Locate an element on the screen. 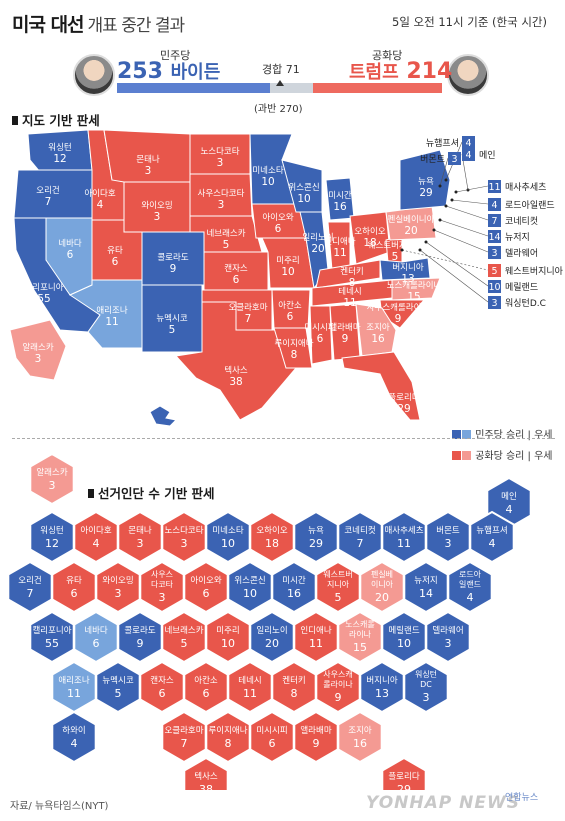  hex-label: 인디애나 is located at coordinates (315, 630).